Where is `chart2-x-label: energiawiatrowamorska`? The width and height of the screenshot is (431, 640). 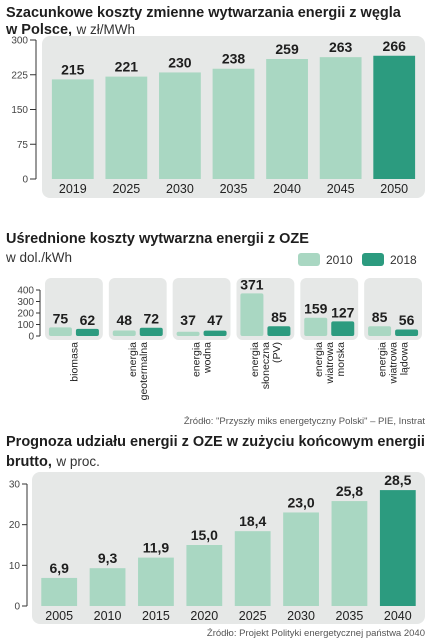 chart2-x-label: energiawiatrowamorska is located at coordinates (330, 363).